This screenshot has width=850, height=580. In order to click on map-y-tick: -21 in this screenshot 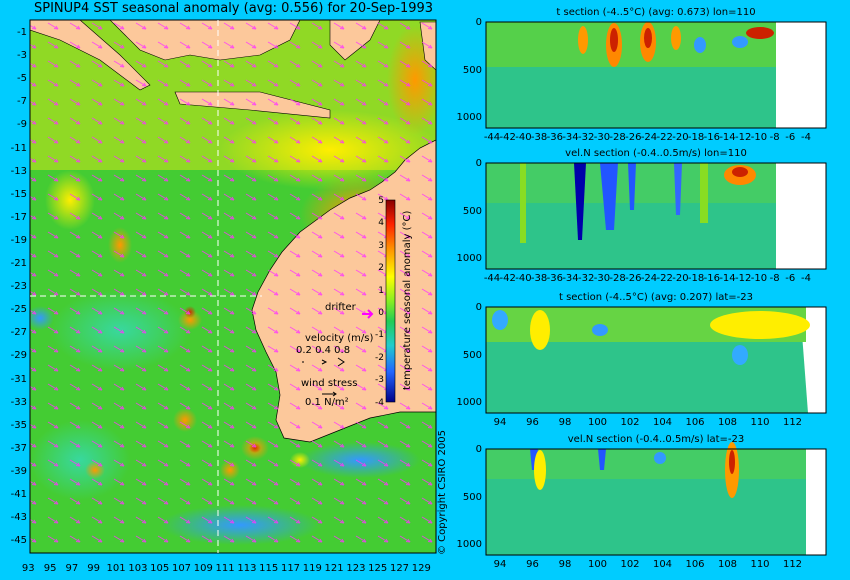, I will do `click(18, 263)`.